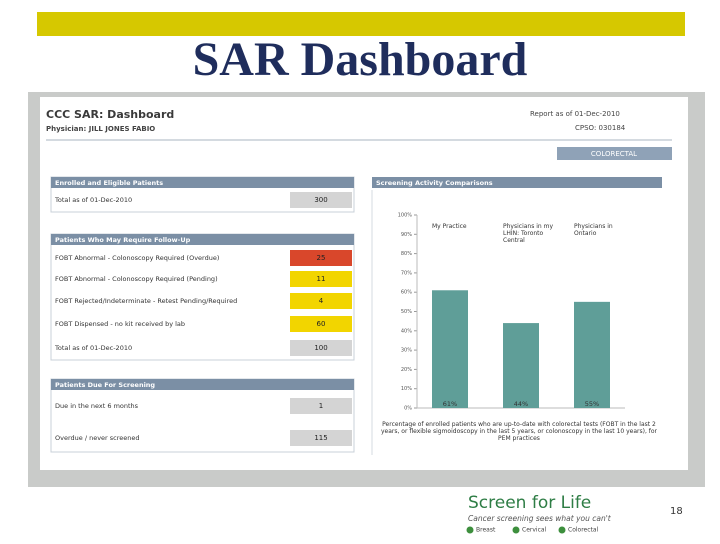 The width and height of the screenshot is (720, 544). I want to click on category-label: Physicians in my LHIN: Toronto Central, so click(528, 233).